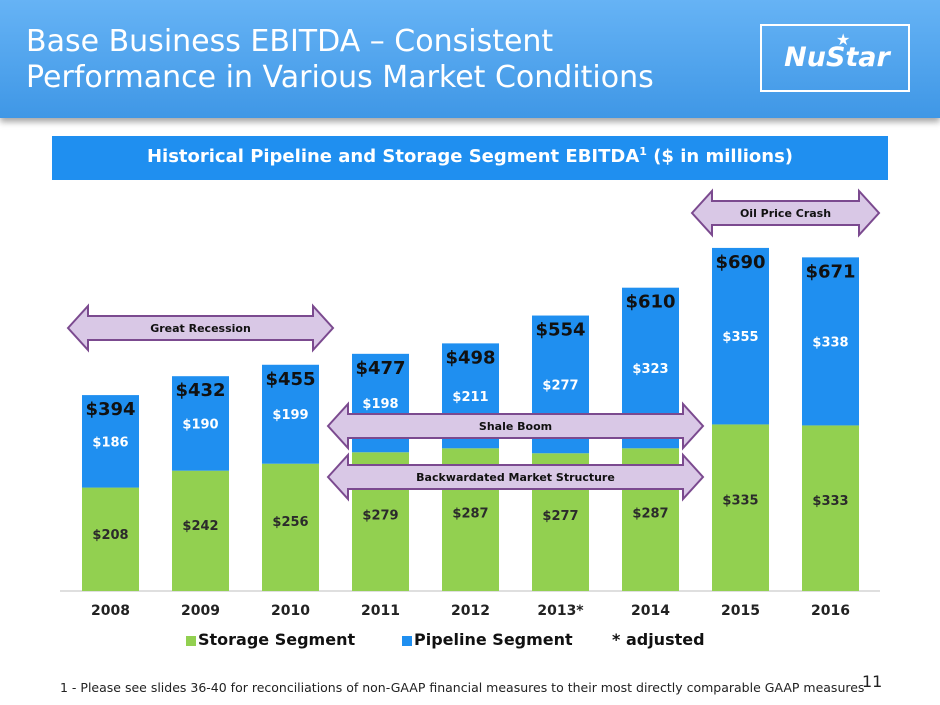 The height and width of the screenshot is (705, 940). I want to click on x-tick-label: 2014, so click(650, 611).